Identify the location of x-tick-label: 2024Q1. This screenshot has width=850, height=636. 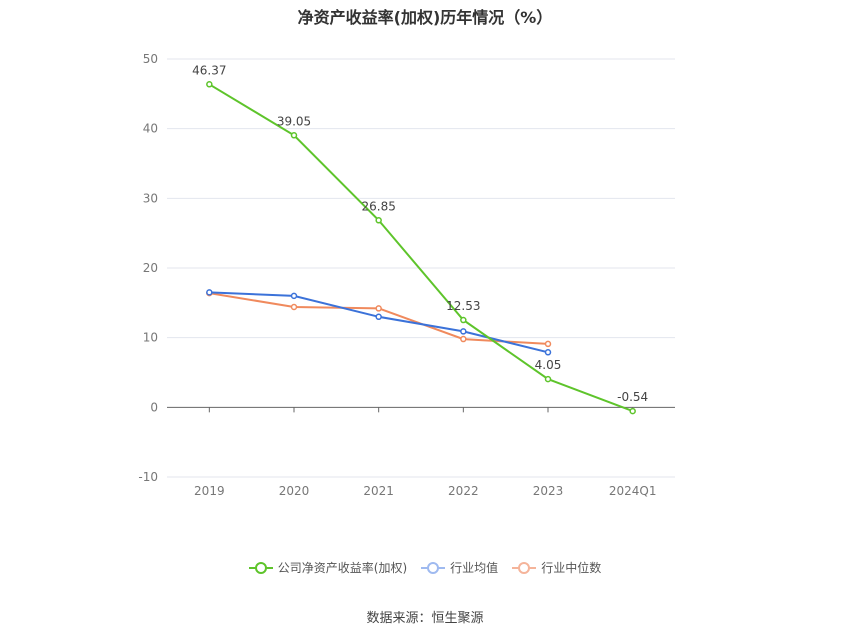
(633, 491).